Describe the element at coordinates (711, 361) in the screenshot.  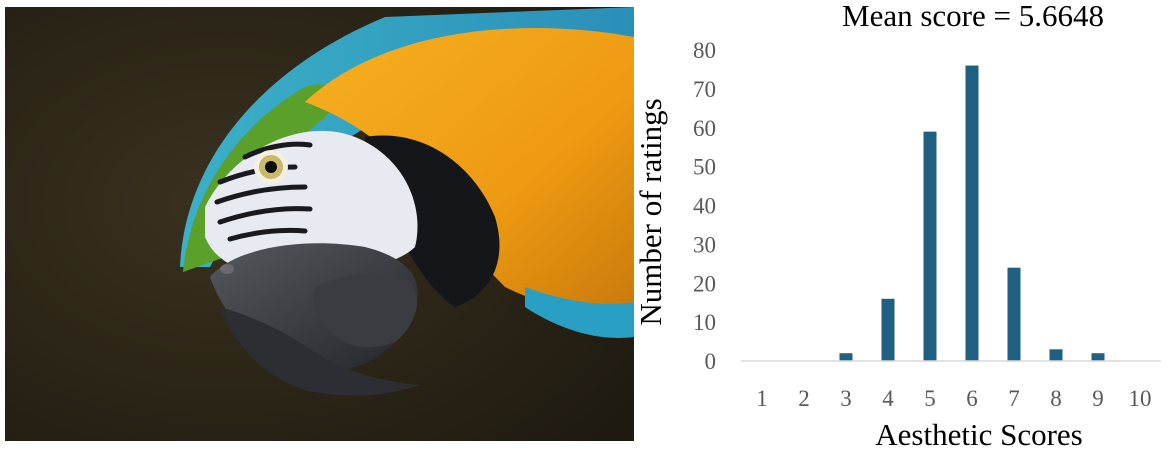
I see `y-tick-label: 0` at that location.